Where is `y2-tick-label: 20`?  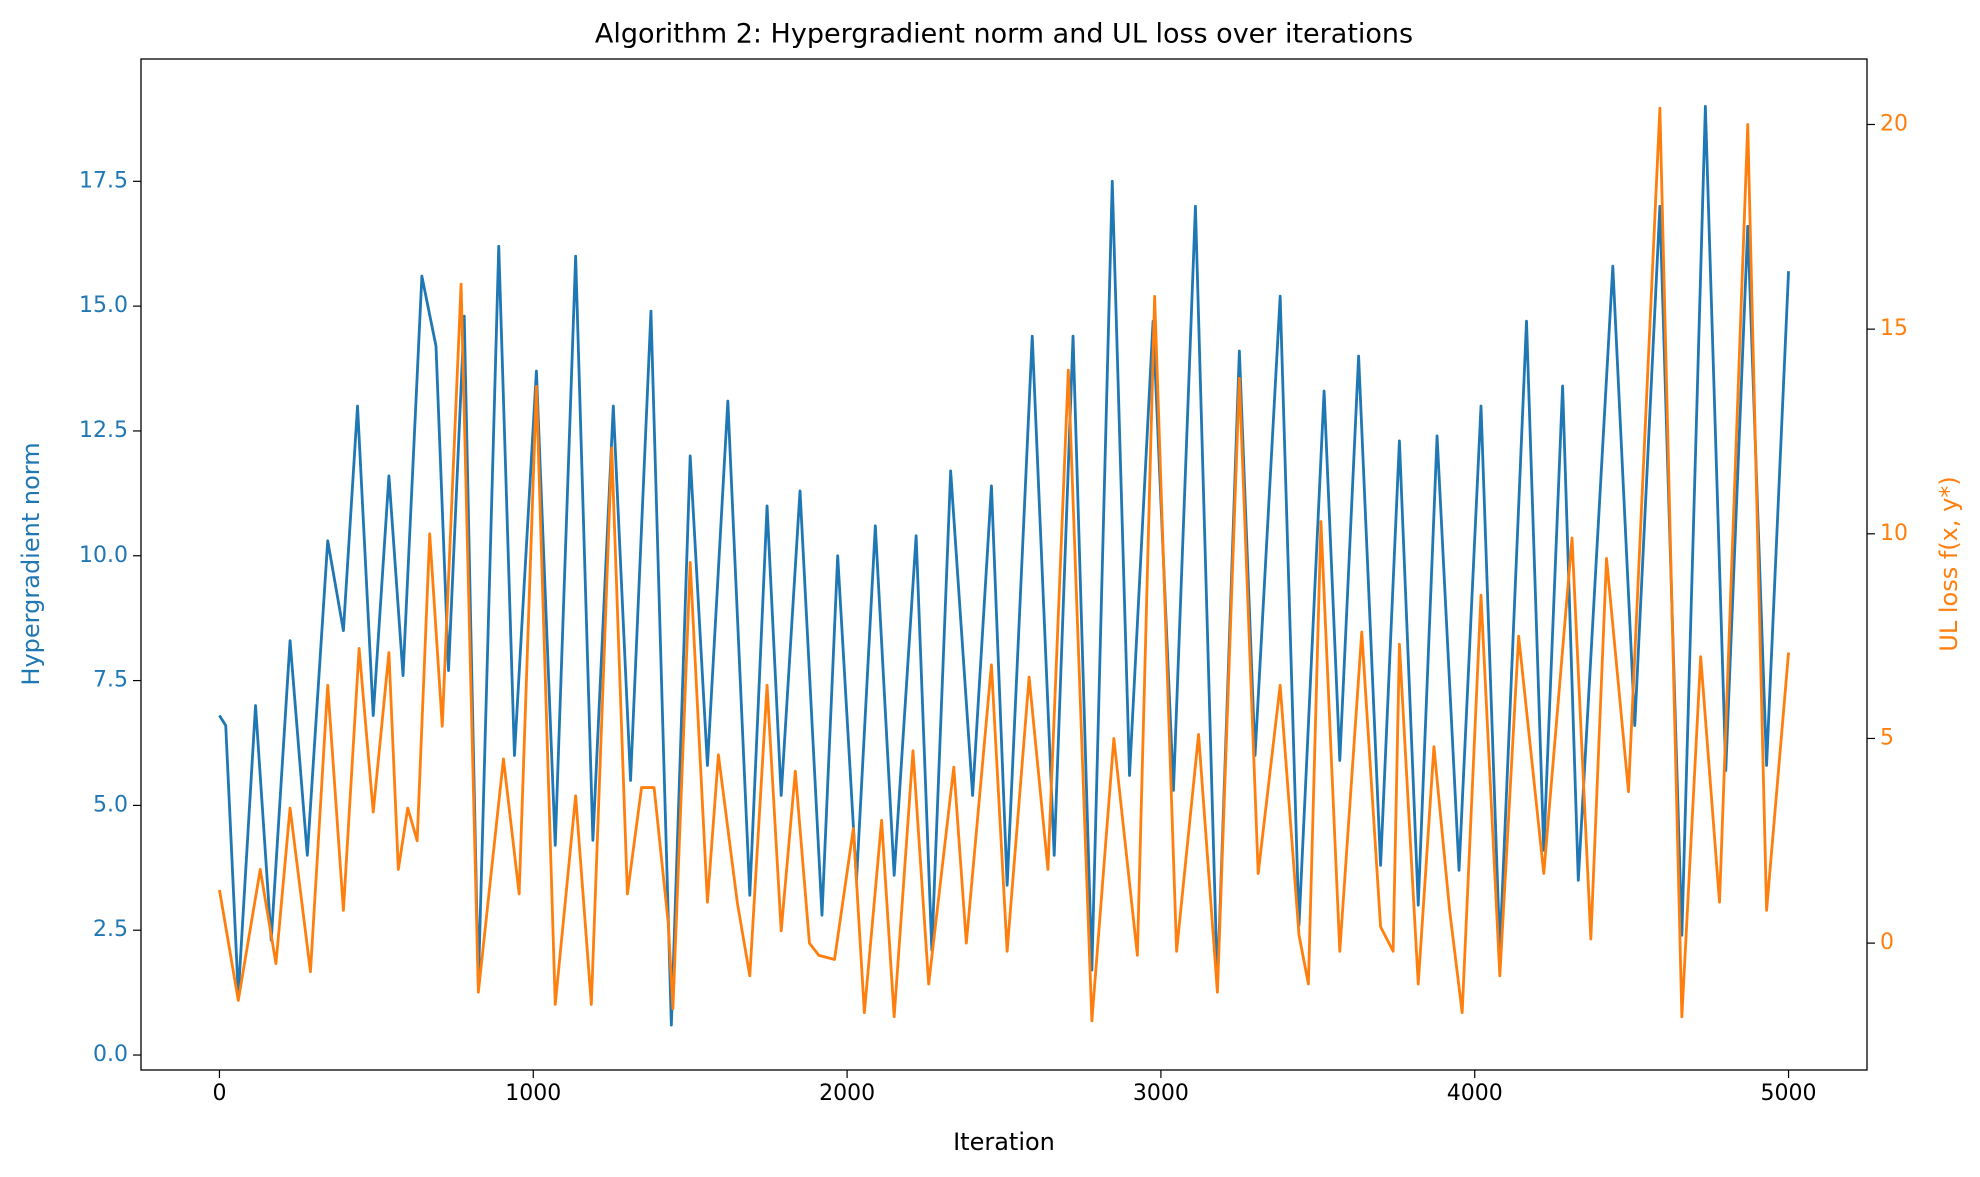
y2-tick-label: 20 is located at coordinates (1894, 123).